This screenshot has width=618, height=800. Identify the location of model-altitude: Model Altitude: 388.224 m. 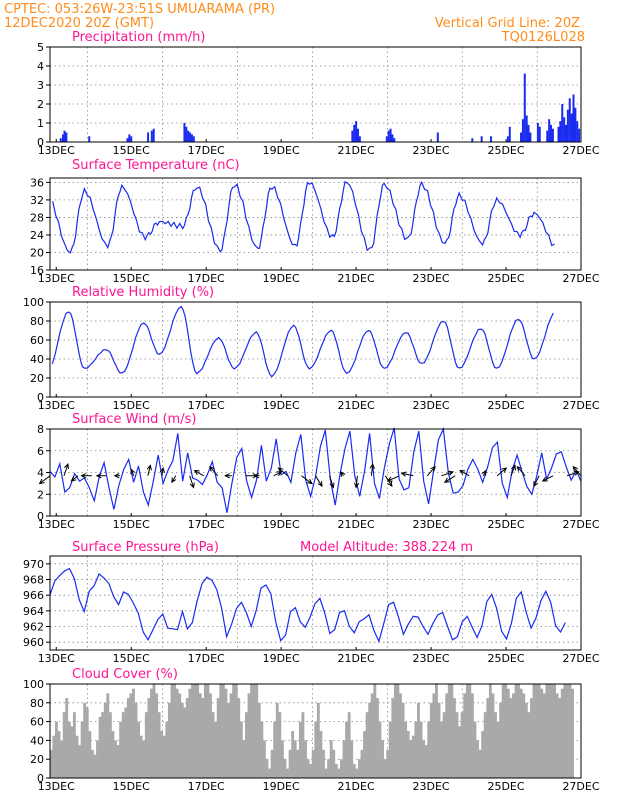
(386, 547).